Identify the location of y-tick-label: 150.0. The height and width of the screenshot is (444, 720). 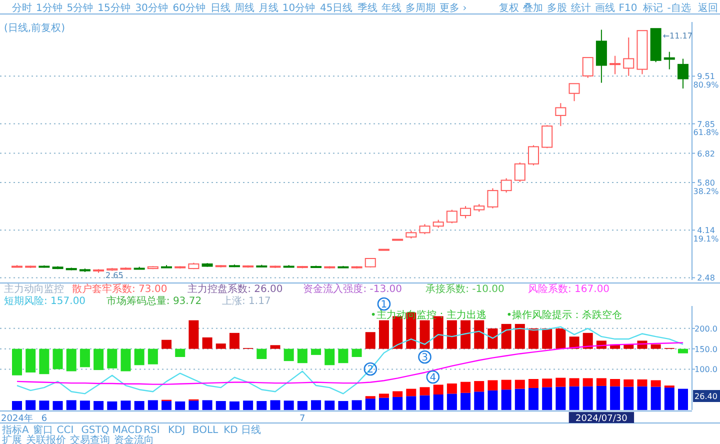
(706, 349).